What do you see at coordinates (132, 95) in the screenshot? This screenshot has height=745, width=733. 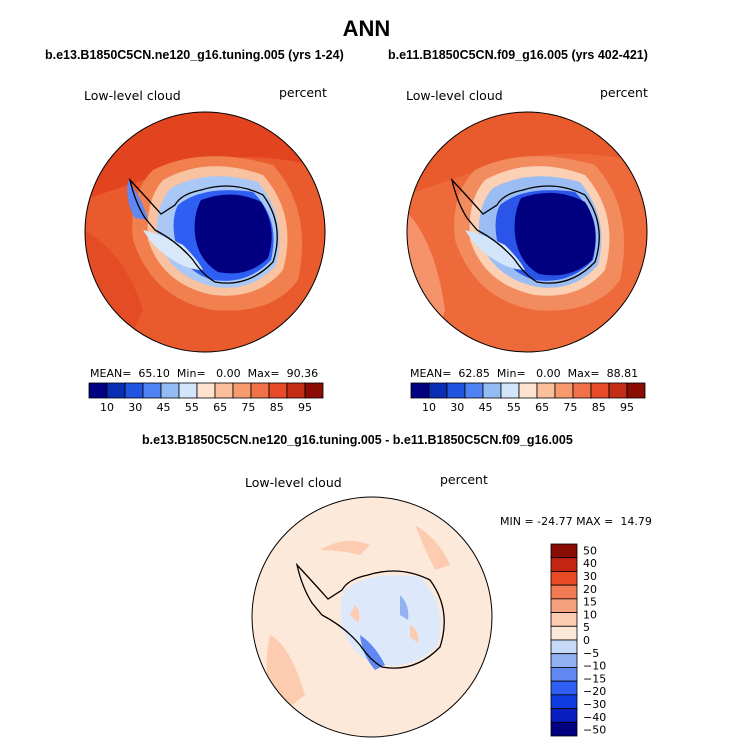 I see `panel-1-variable-label: Low-level cloud` at bounding box center [132, 95].